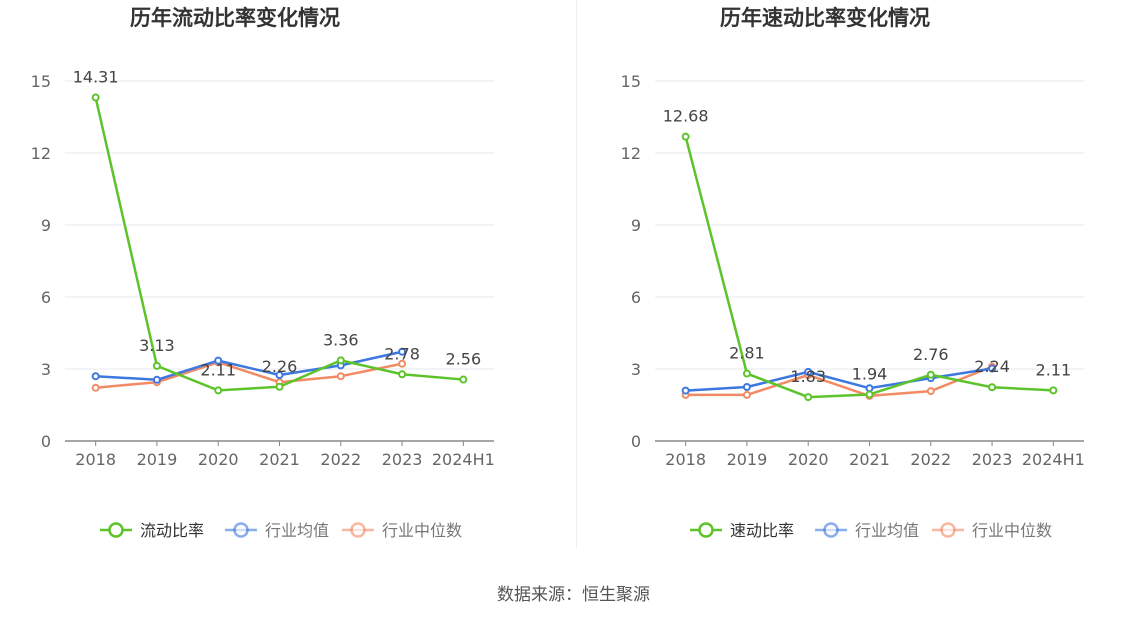  Describe the element at coordinates (931, 354) in the screenshot. I see `data-label: 2.76` at that location.